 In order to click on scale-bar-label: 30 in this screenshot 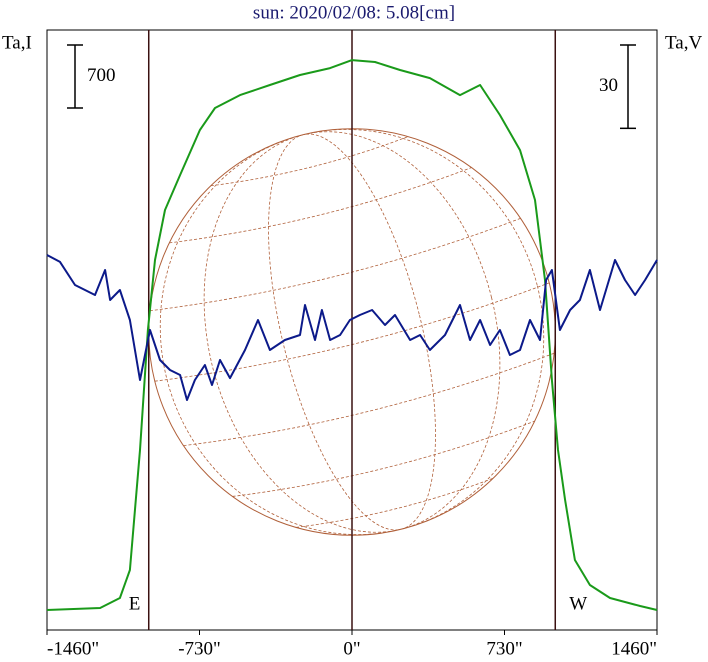, I will do `click(608, 85)`.